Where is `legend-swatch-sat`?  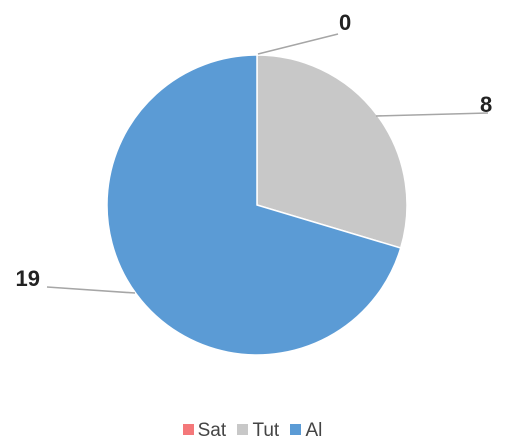 legend-swatch-sat is located at coordinates (188, 429).